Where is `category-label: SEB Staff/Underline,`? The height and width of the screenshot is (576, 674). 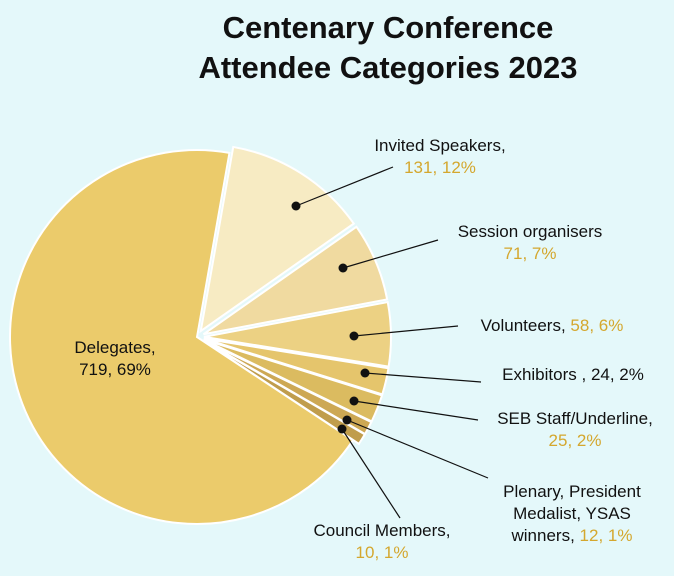 category-label: SEB Staff/Underline, is located at coordinates (575, 418).